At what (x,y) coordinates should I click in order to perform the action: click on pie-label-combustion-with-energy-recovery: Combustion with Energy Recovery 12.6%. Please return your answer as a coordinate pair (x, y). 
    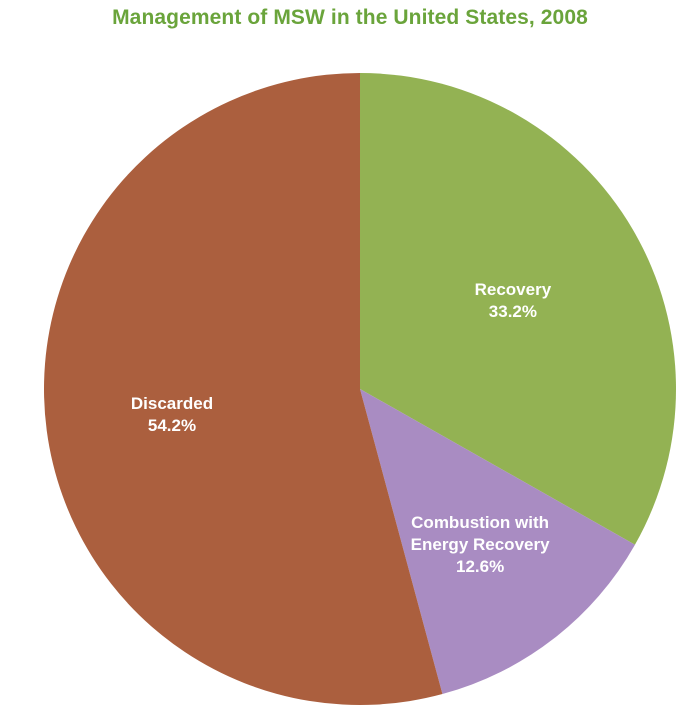
    Looking at the image, I should click on (480, 544).